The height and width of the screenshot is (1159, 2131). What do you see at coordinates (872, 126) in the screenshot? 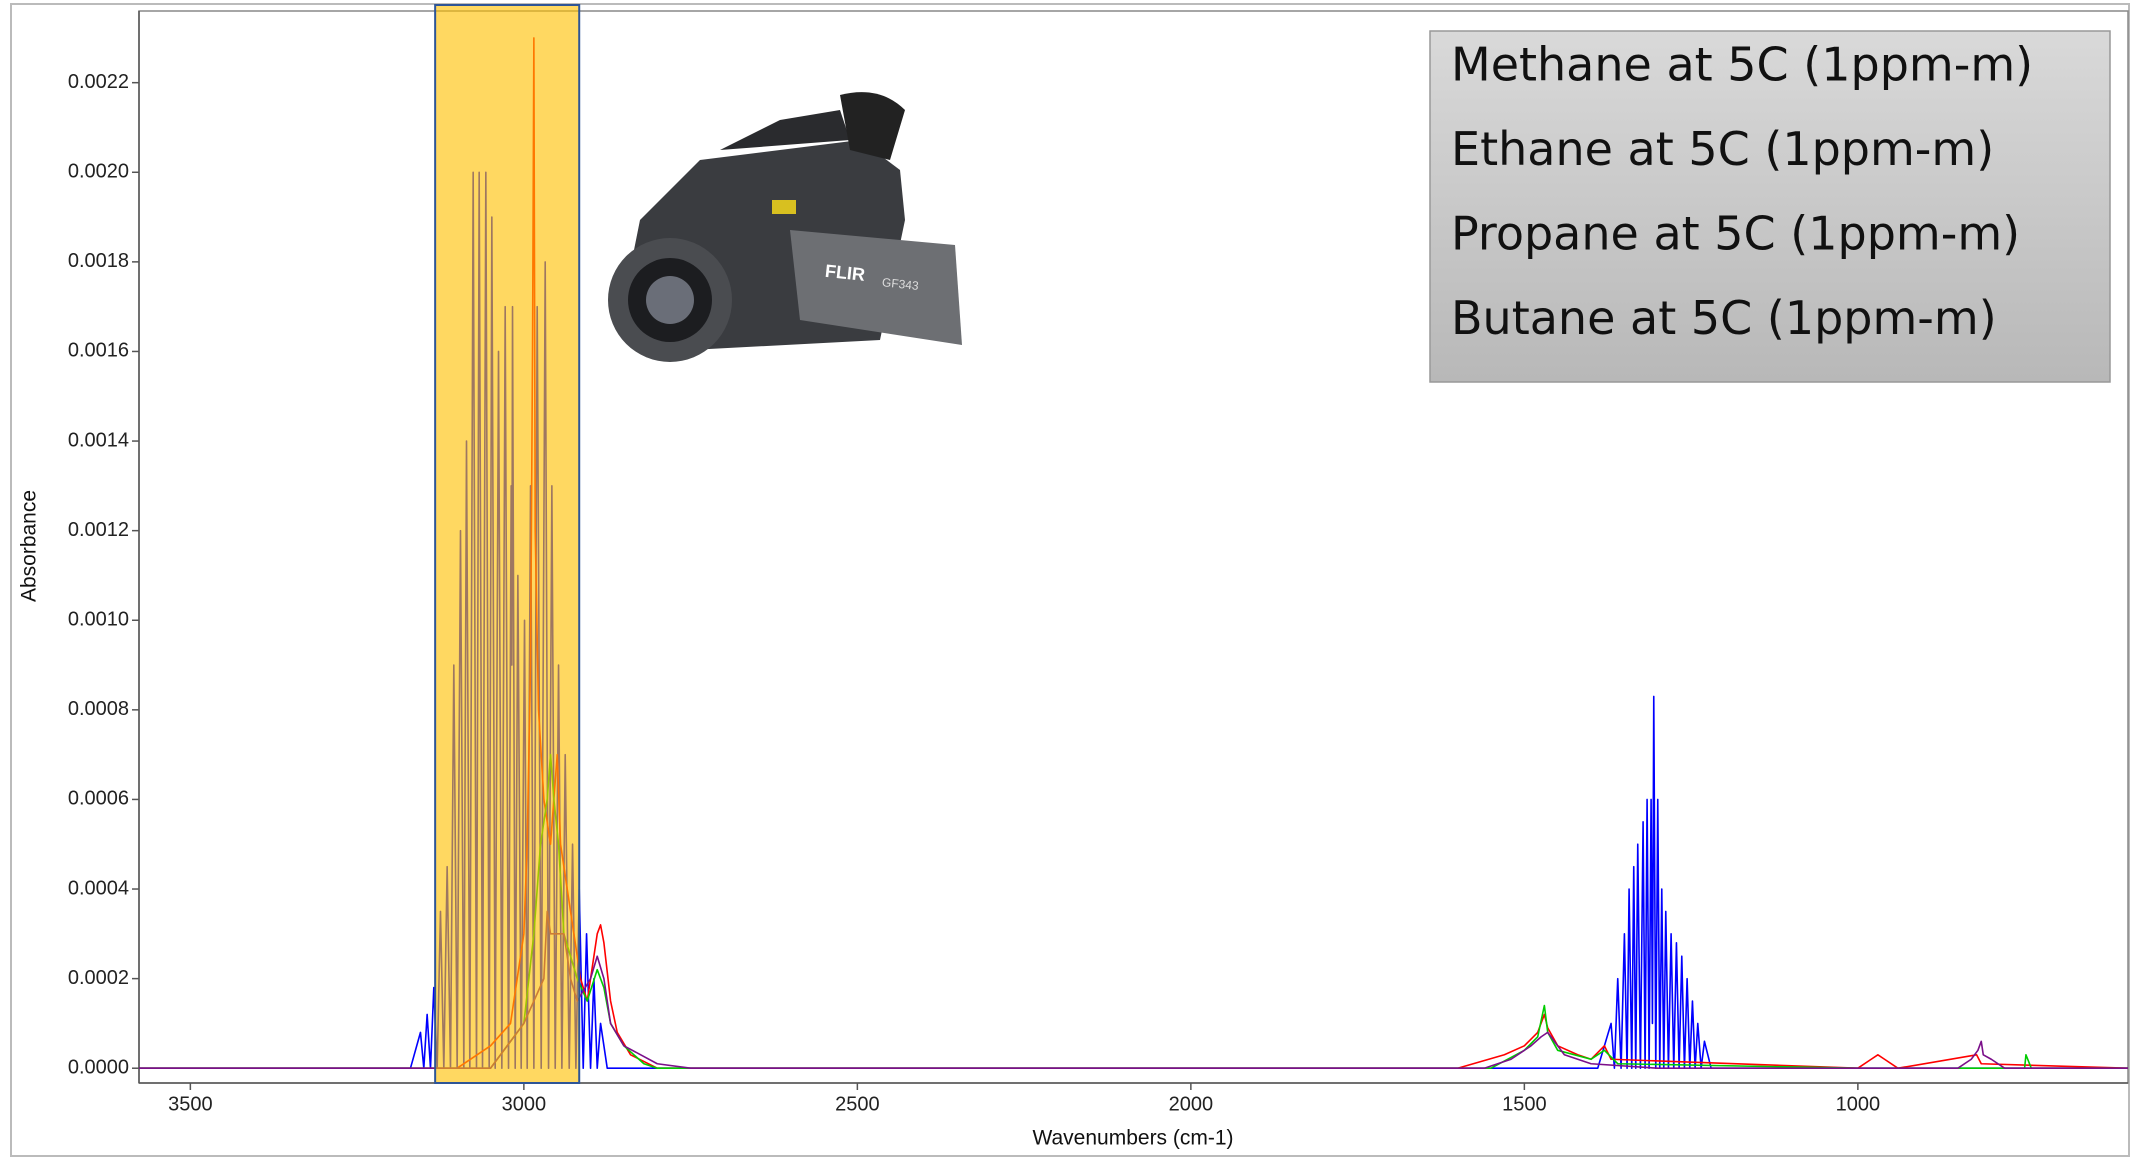
I see `camera-eyepiece` at bounding box center [872, 126].